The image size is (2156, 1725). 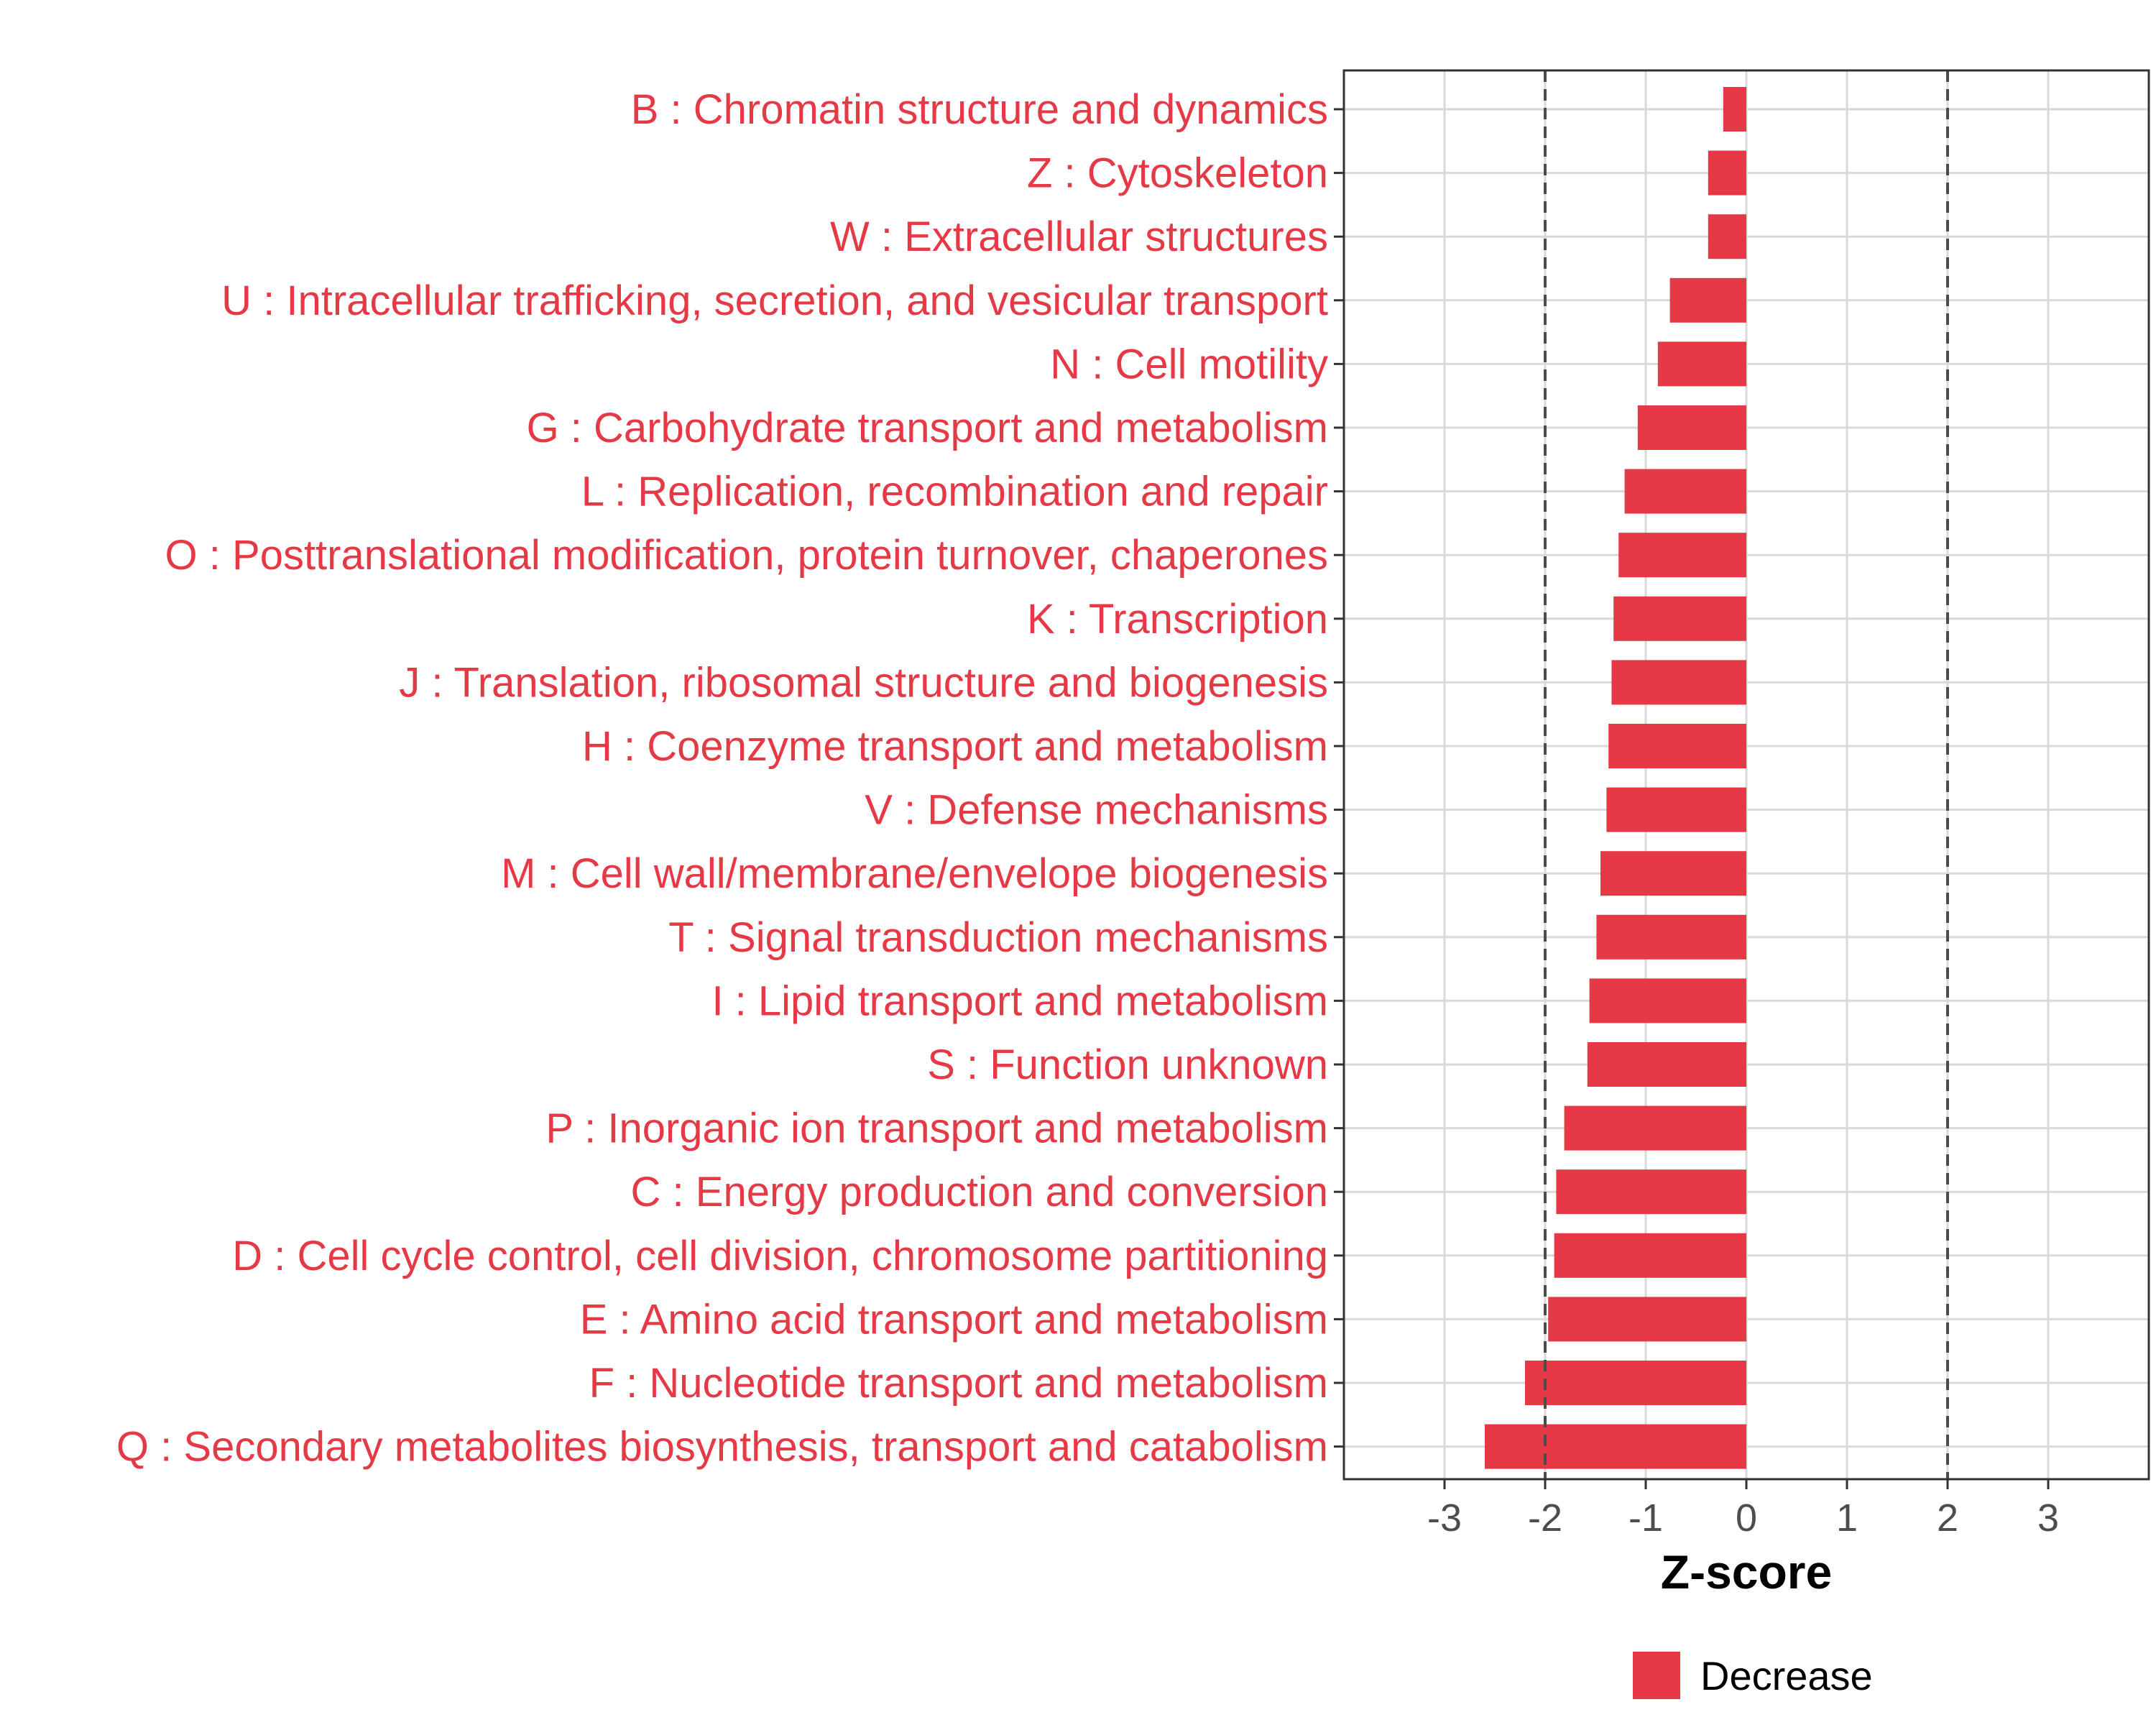 I want to click on category-label-W: W : Extracellular structures, so click(x=1079, y=236).